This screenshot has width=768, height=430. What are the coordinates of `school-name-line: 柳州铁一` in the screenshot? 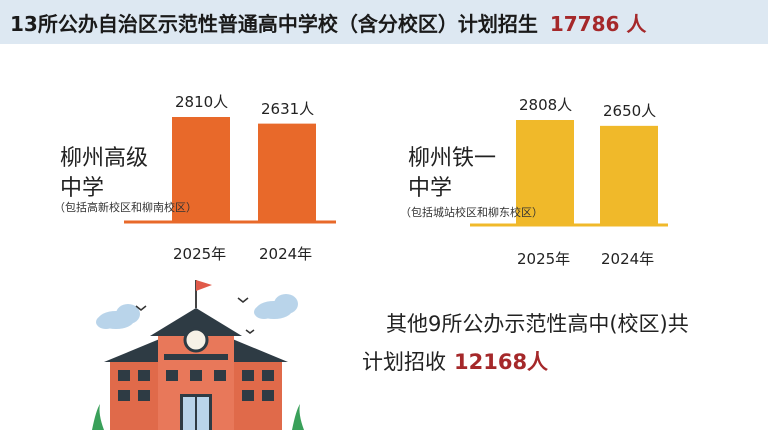 It's located at (452, 158).